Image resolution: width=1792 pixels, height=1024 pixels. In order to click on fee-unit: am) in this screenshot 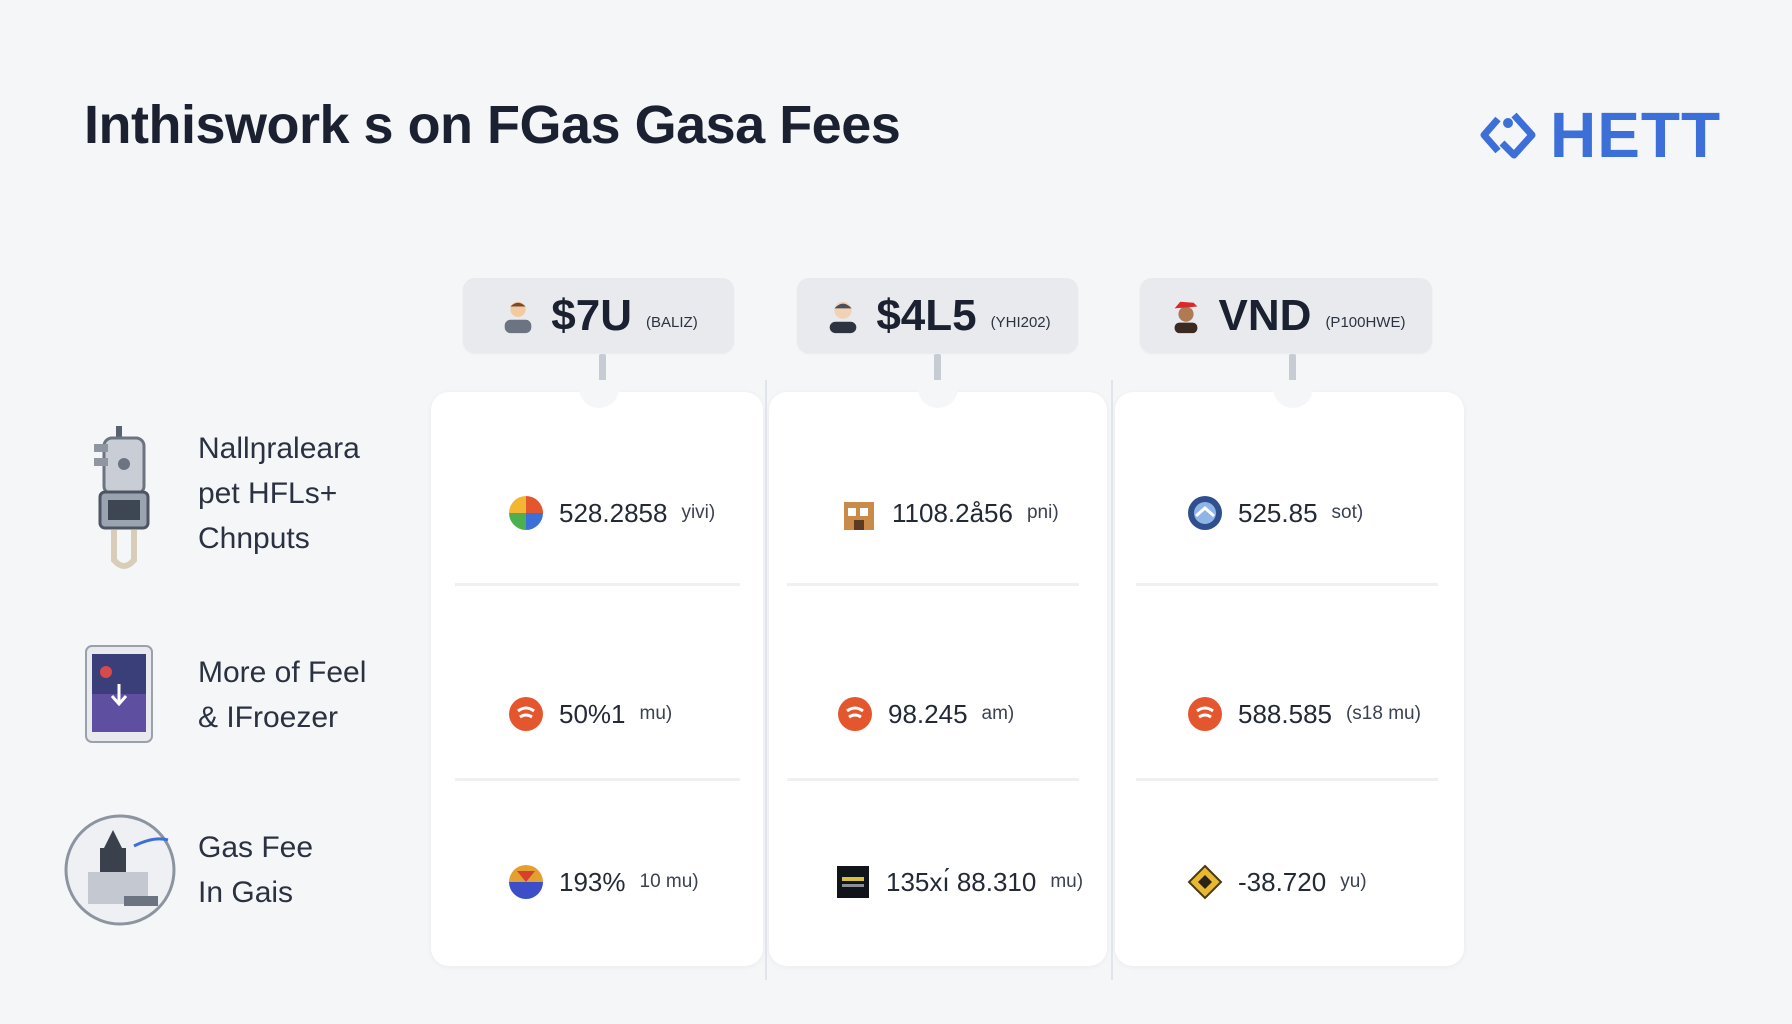, I will do `click(998, 713)`.